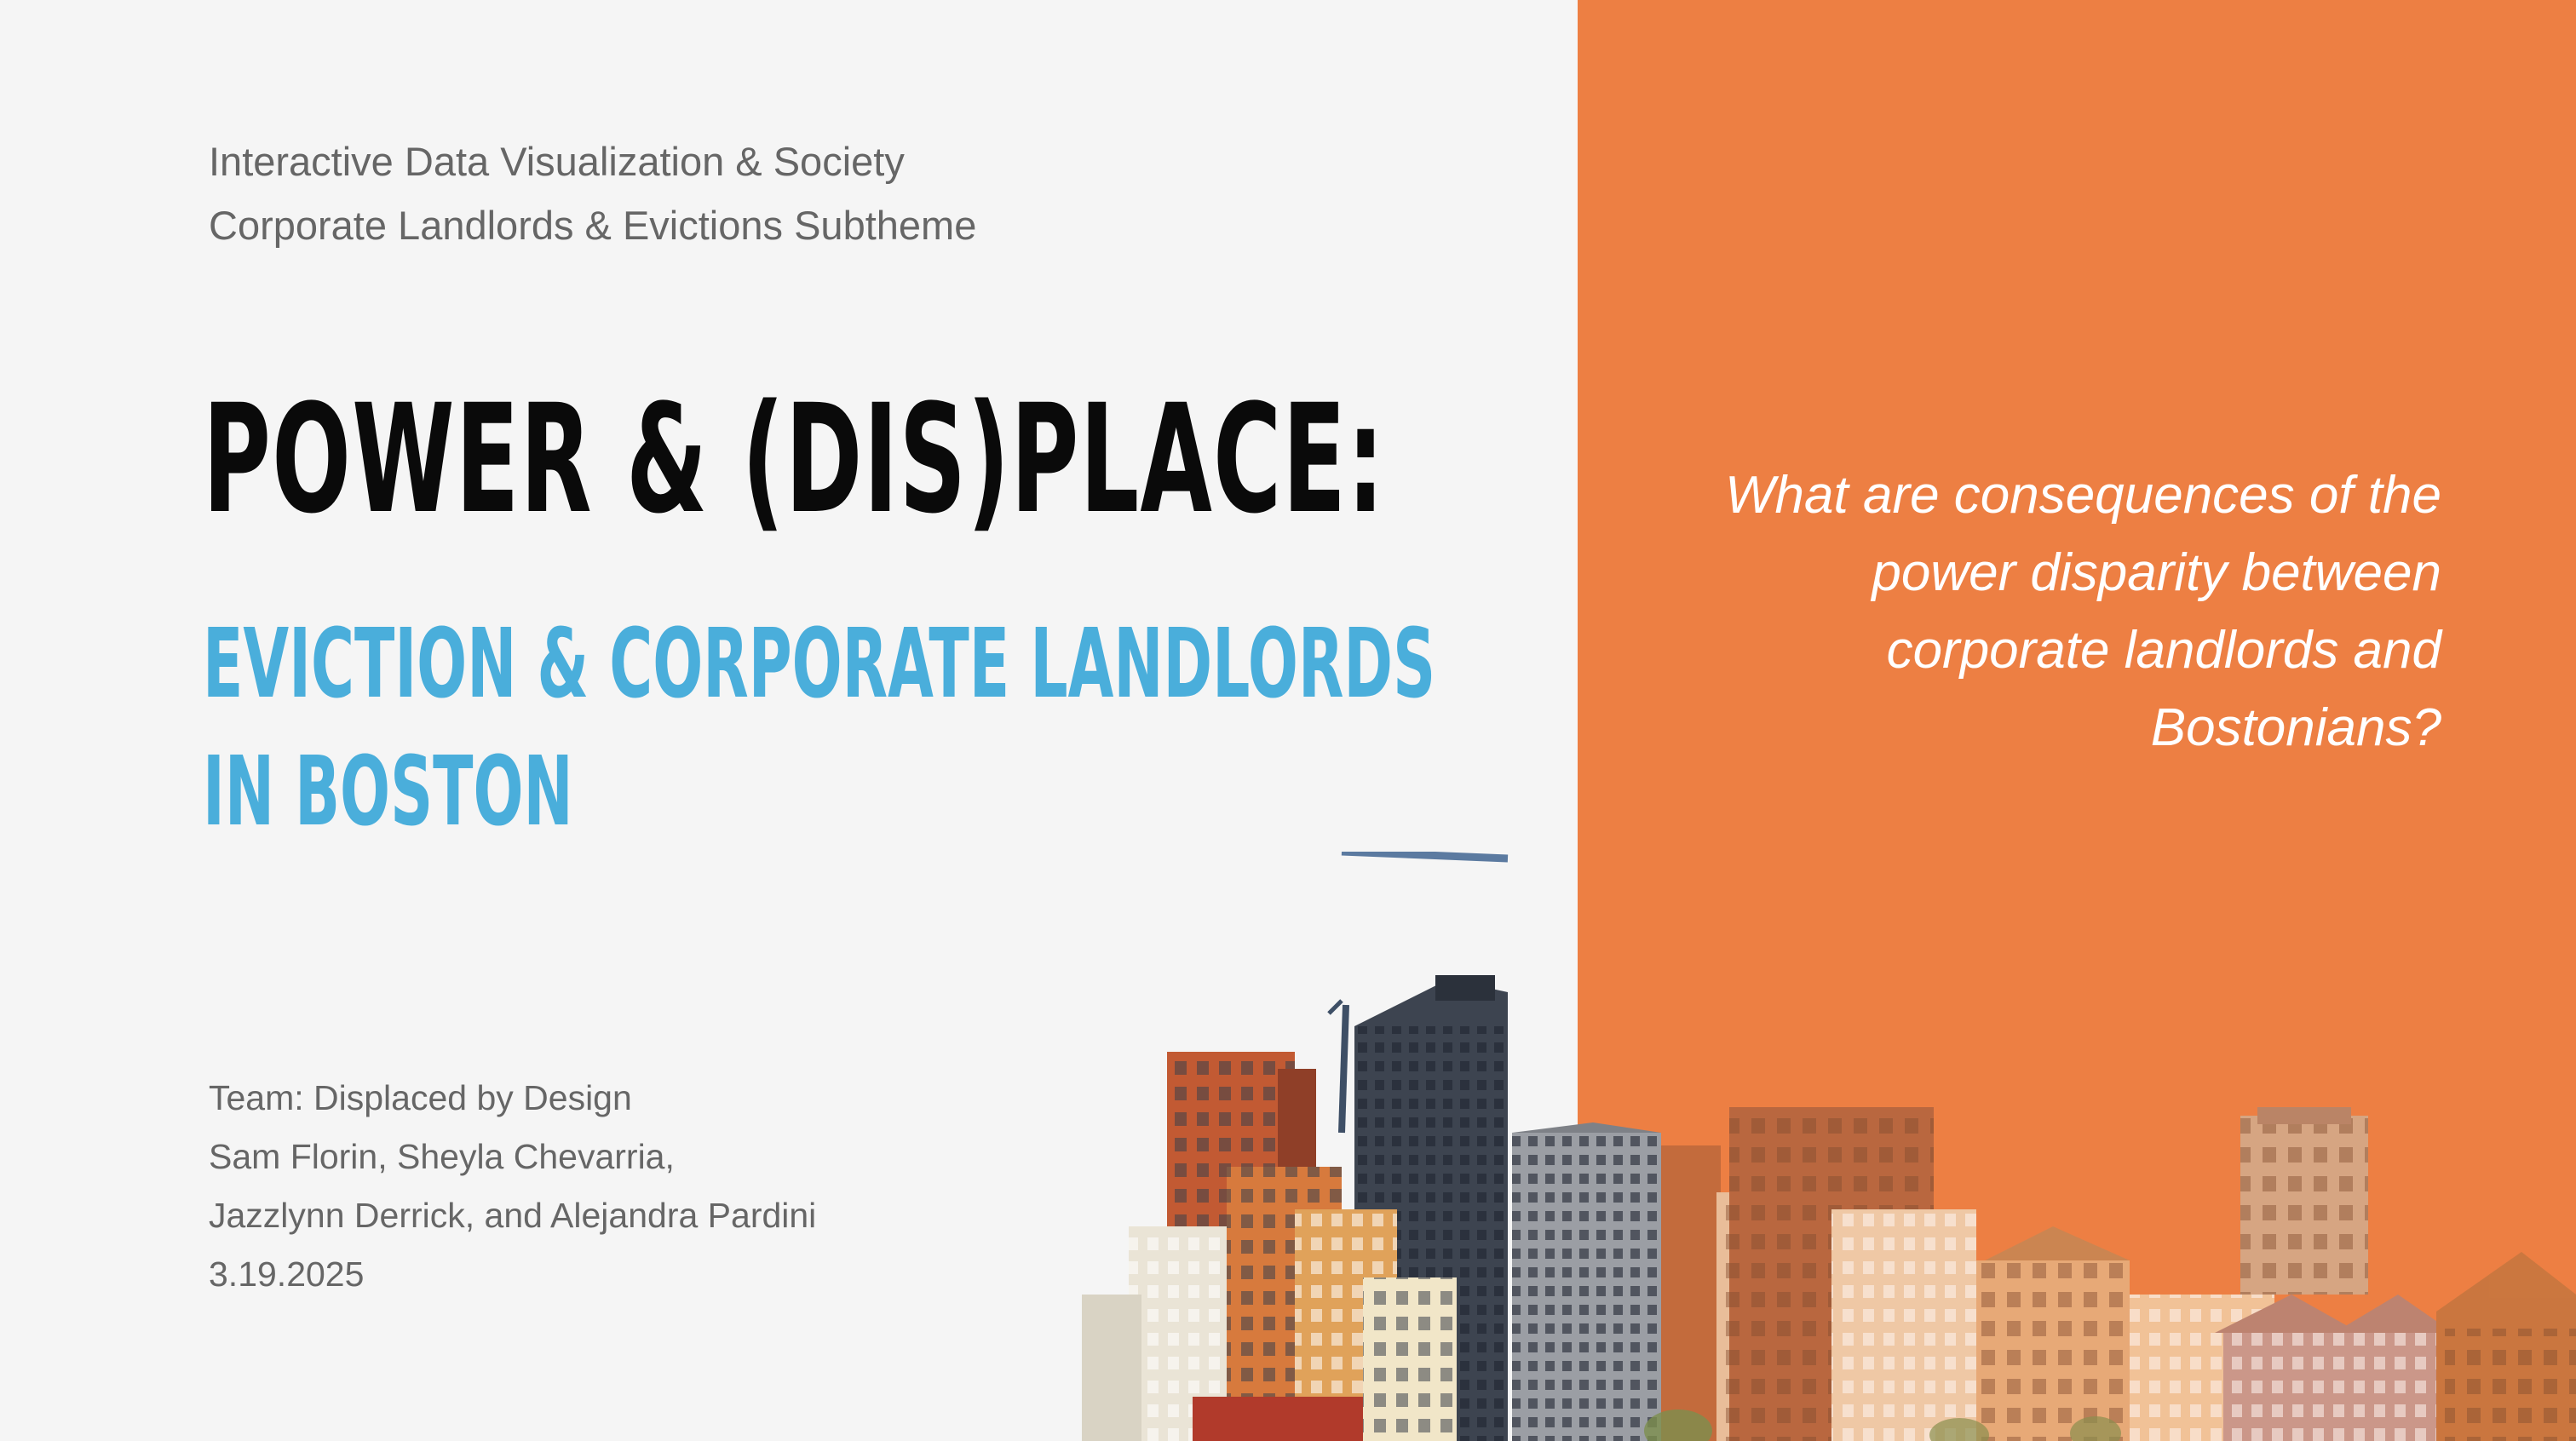  Describe the element at coordinates (513, 1215) in the screenshot. I see `team-members-line-2: Jazzlynn Derrick, and Alejandra Pardini` at that location.